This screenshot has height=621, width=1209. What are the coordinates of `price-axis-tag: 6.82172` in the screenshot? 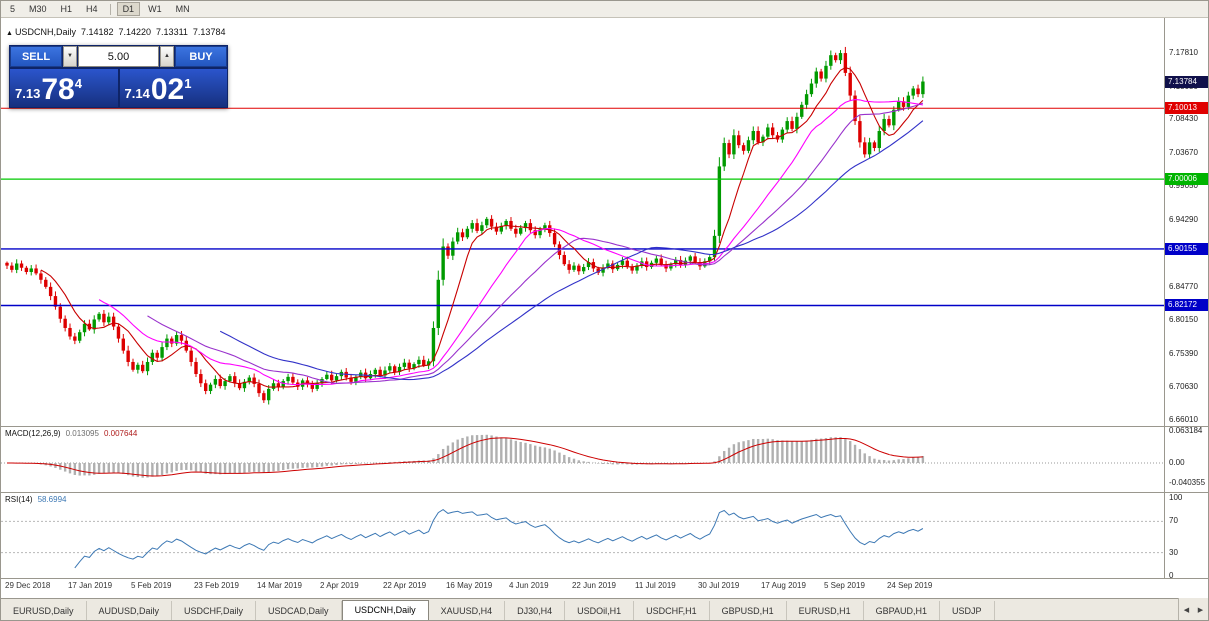 It's located at (1186, 305).